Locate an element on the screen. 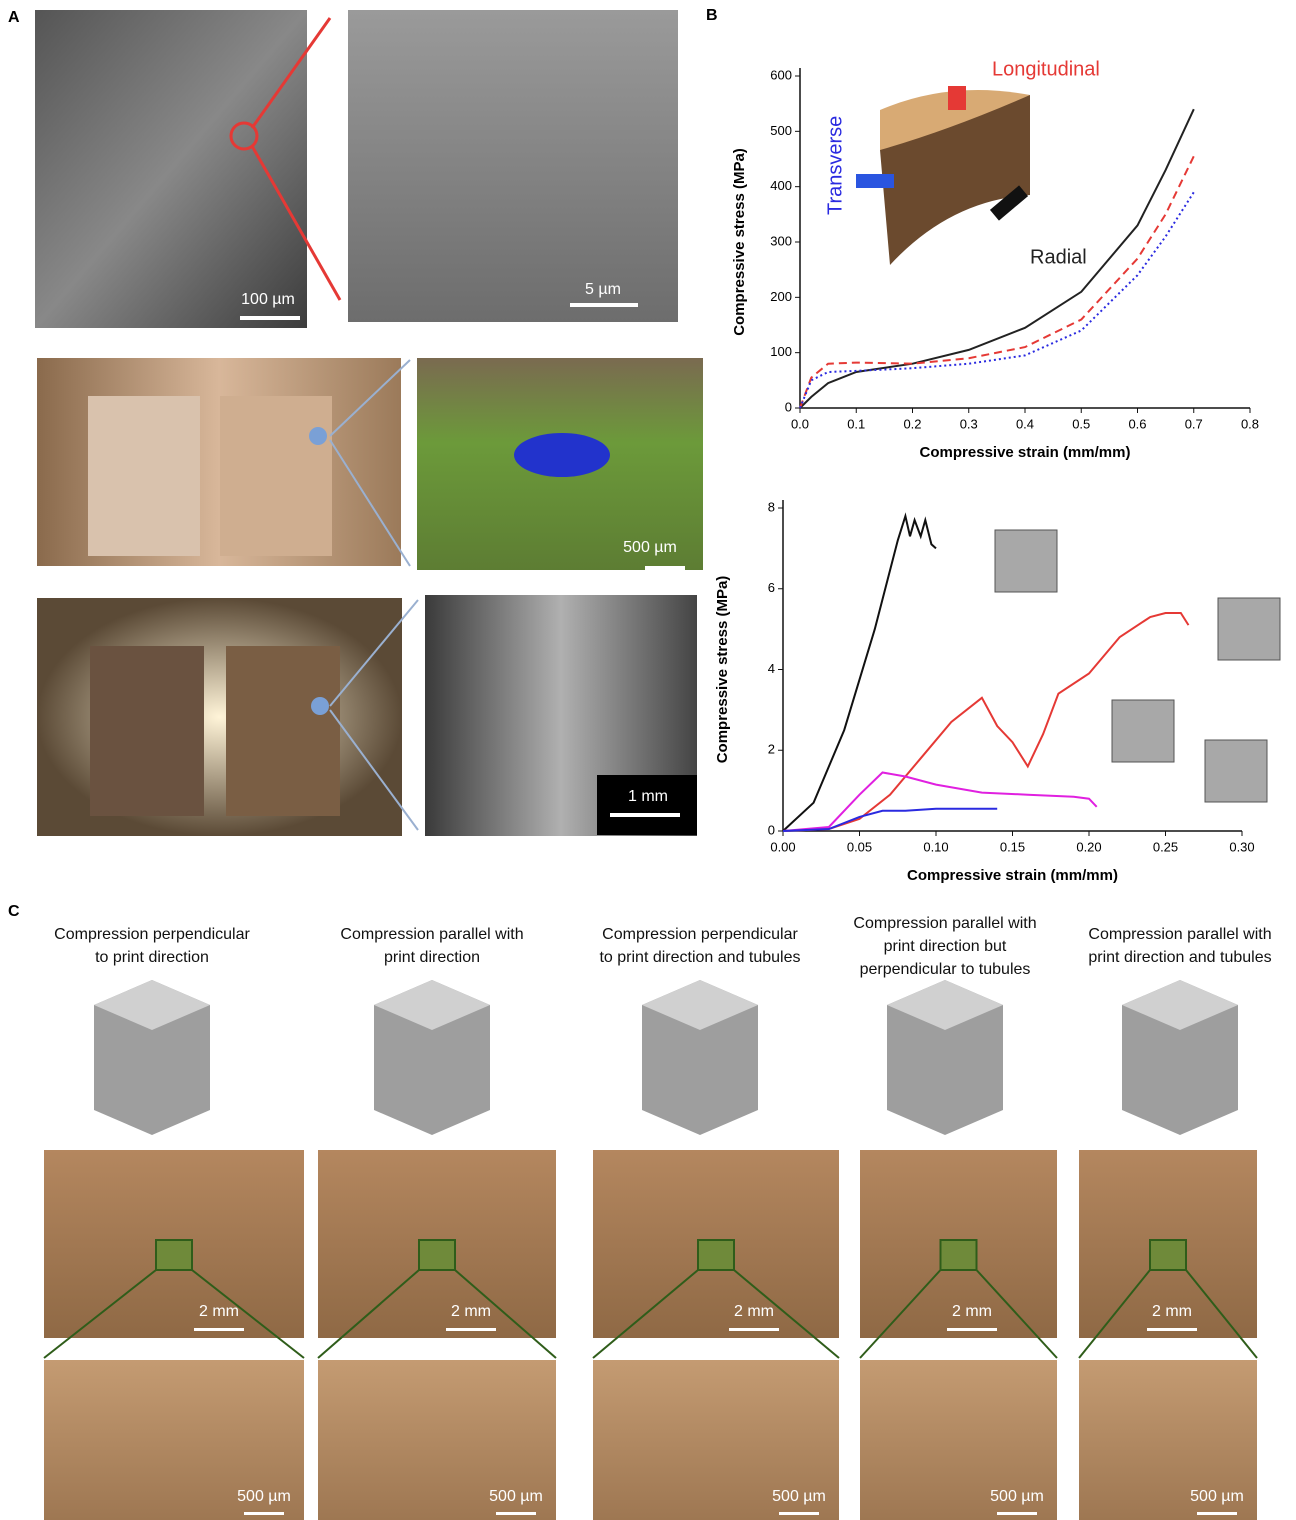 Image resolution: width=1296 pixels, height=1520 pixels. x-tick-label: 0.10 is located at coordinates (935, 846).